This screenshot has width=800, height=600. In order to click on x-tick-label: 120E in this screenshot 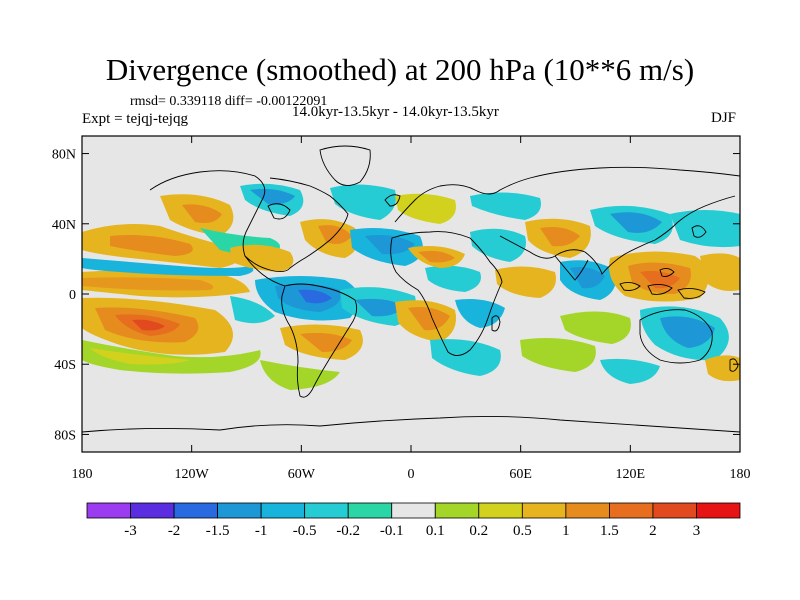, I will do `click(631, 474)`.